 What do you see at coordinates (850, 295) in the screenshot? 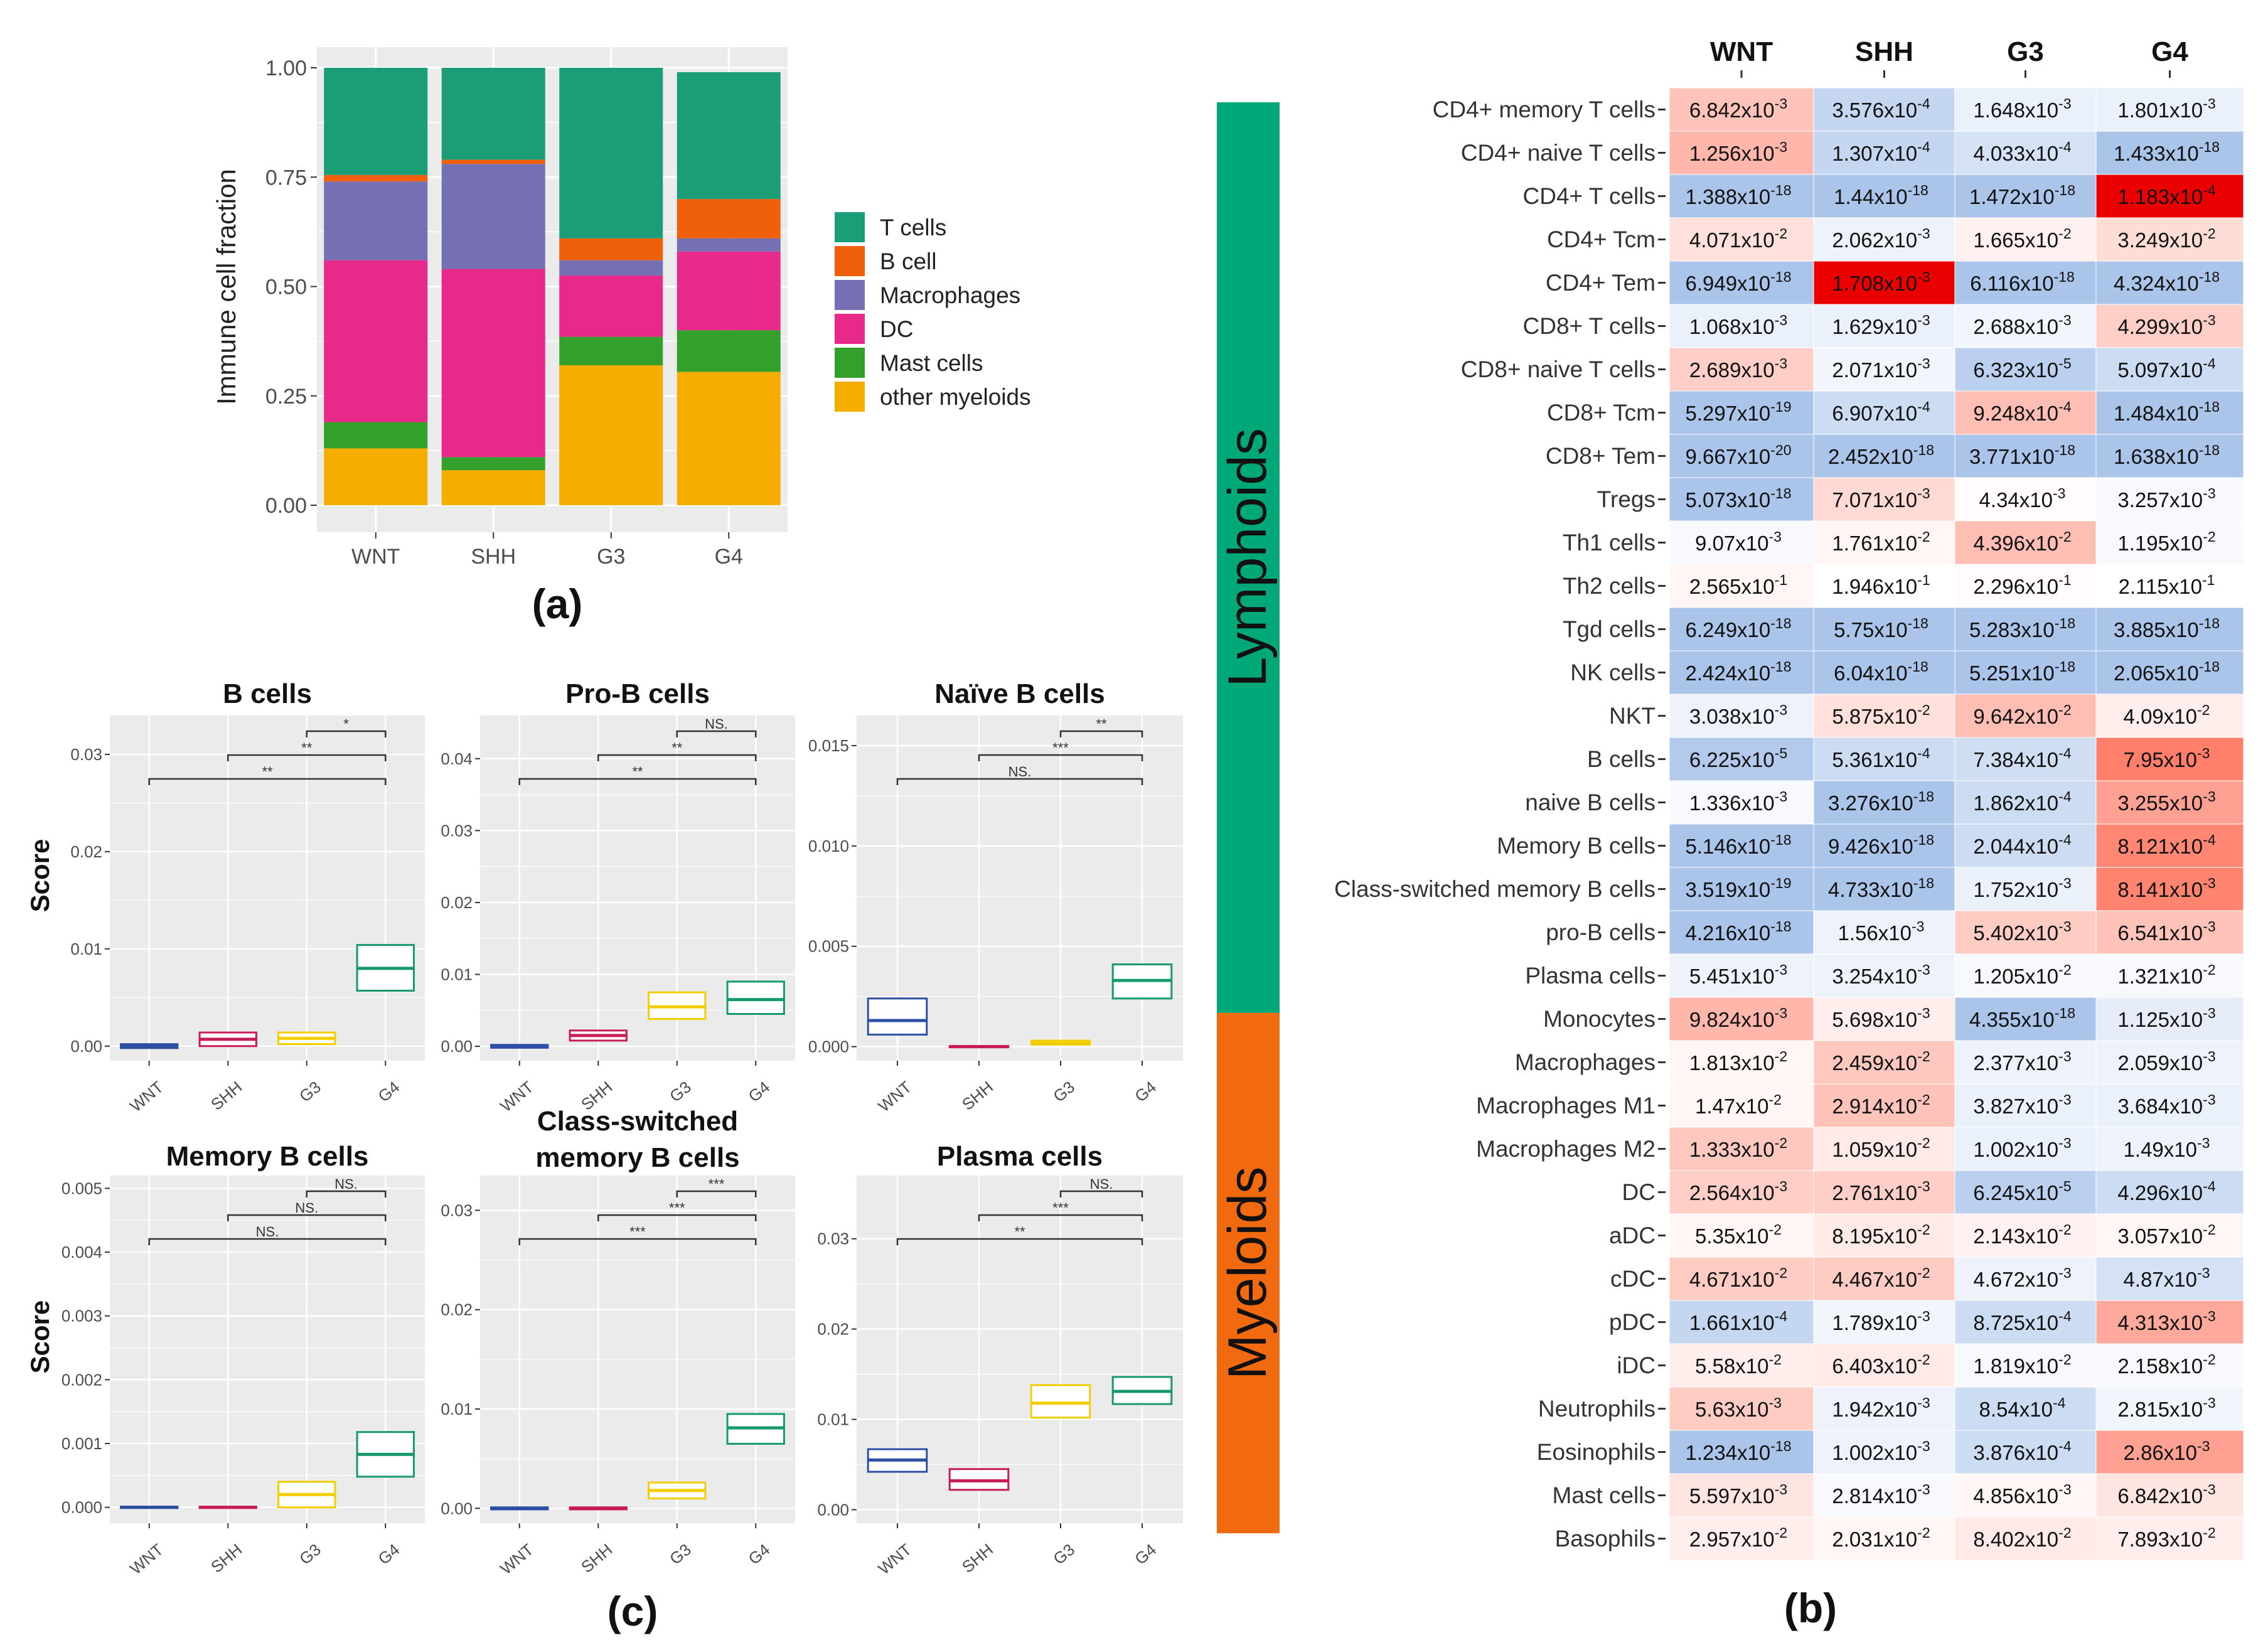
I see `legend-swatch` at bounding box center [850, 295].